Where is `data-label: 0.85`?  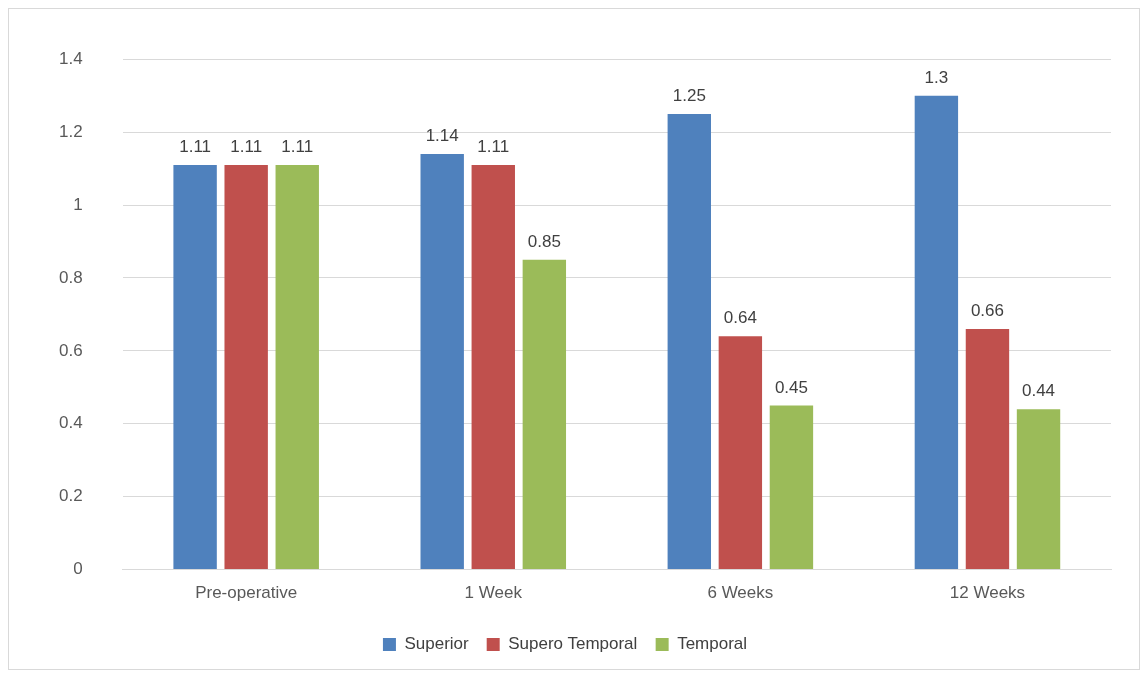 data-label: 0.85 is located at coordinates (544, 241).